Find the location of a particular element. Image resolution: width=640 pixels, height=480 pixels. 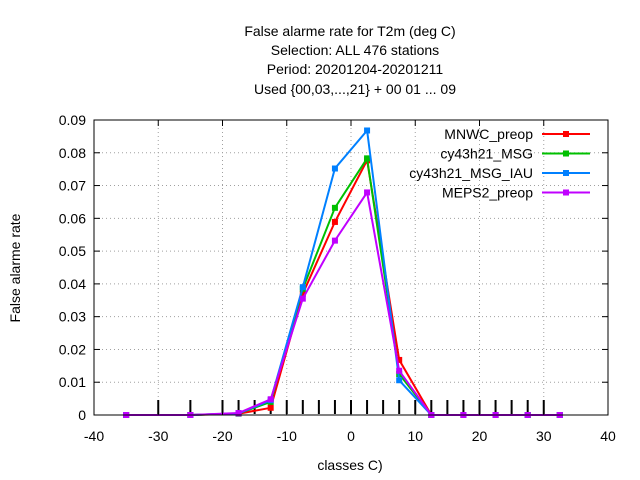

legend-item: MNWC_preop is located at coordinates (517, 134).